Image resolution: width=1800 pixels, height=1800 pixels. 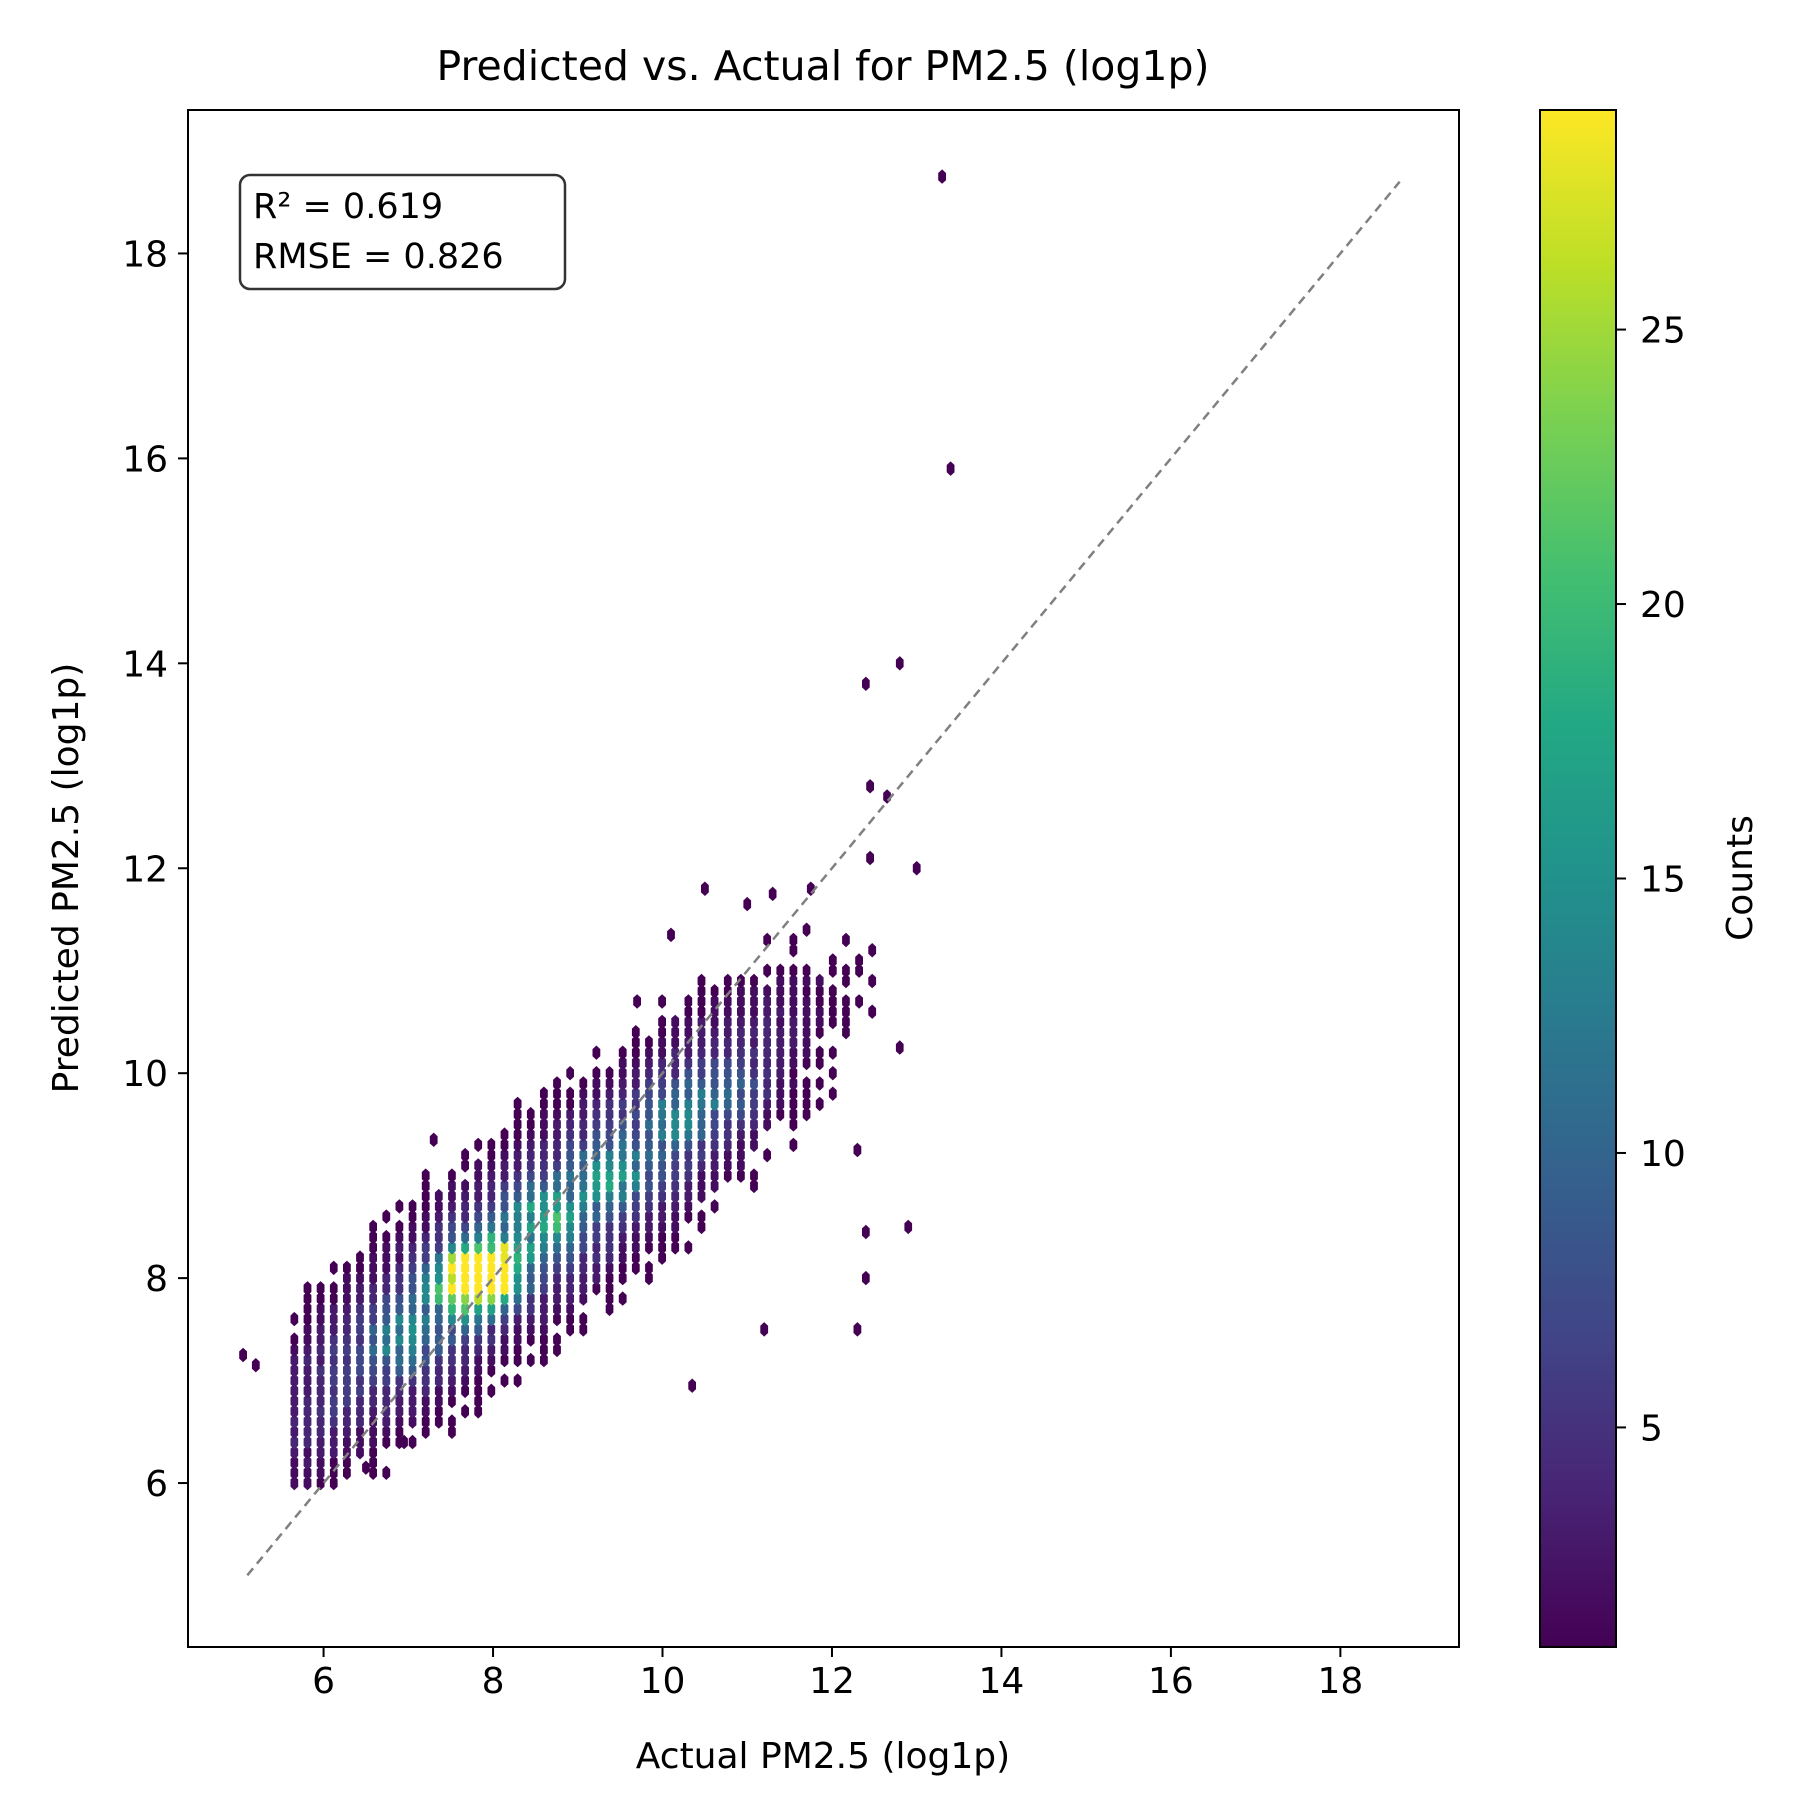 I want to click on x-tick-label: 12, so click(x=832, y=1681).